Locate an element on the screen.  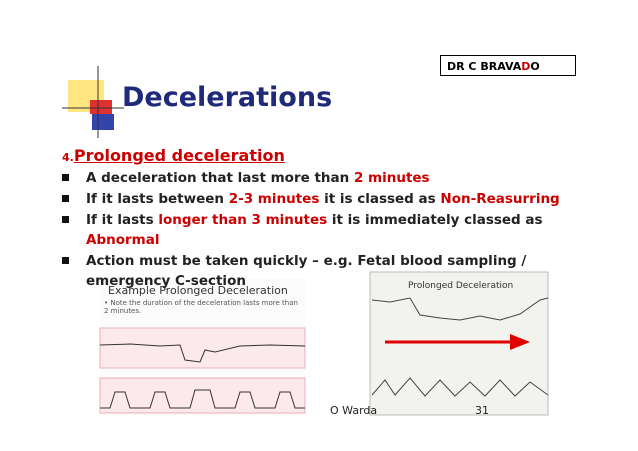
author-box: DR C BRAVADO is located at coordinates (508, 65).